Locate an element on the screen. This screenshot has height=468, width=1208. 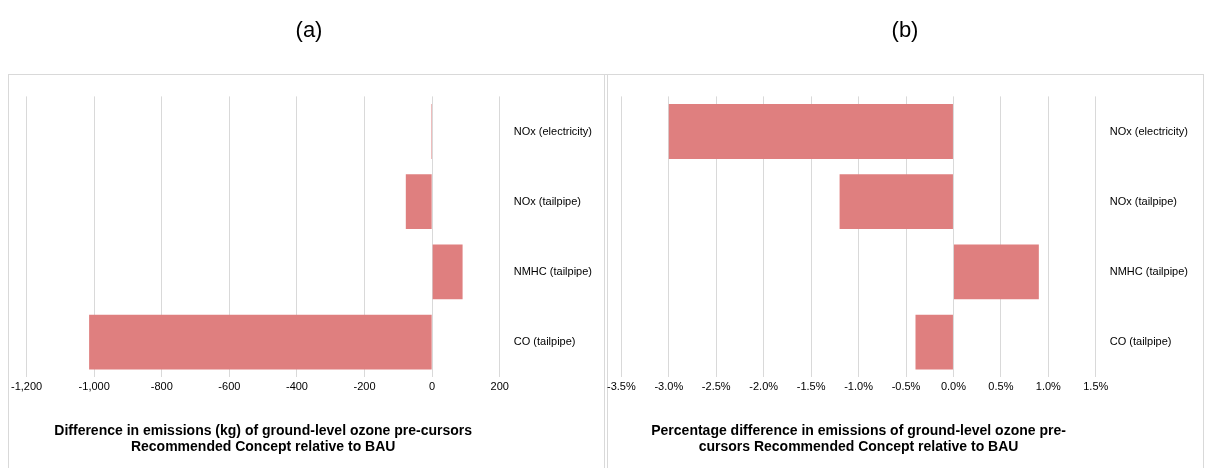
x-tick-label: -800 is located at coordinates (161, 385).